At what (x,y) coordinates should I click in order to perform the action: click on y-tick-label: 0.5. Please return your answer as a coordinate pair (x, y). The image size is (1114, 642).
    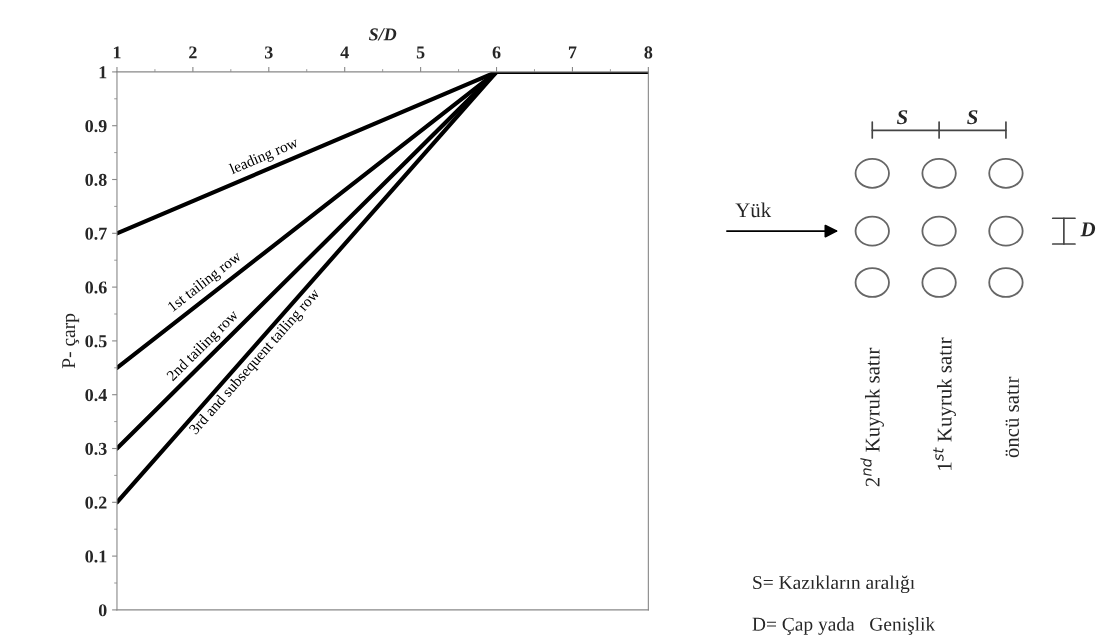
    Looking at the image, I should click on (96, 341).